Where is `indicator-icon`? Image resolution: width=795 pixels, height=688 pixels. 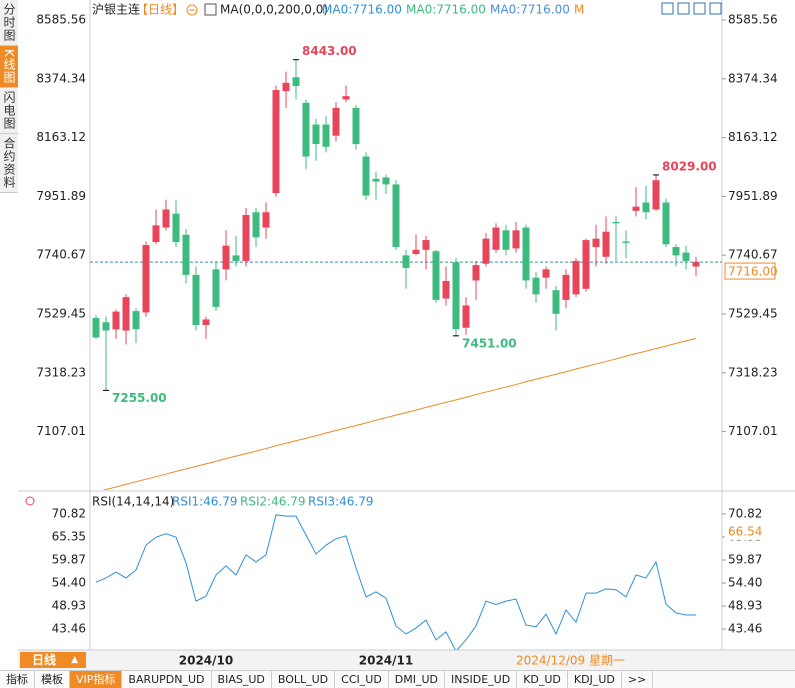 indicator-icon is located at coordinates (210, 9).